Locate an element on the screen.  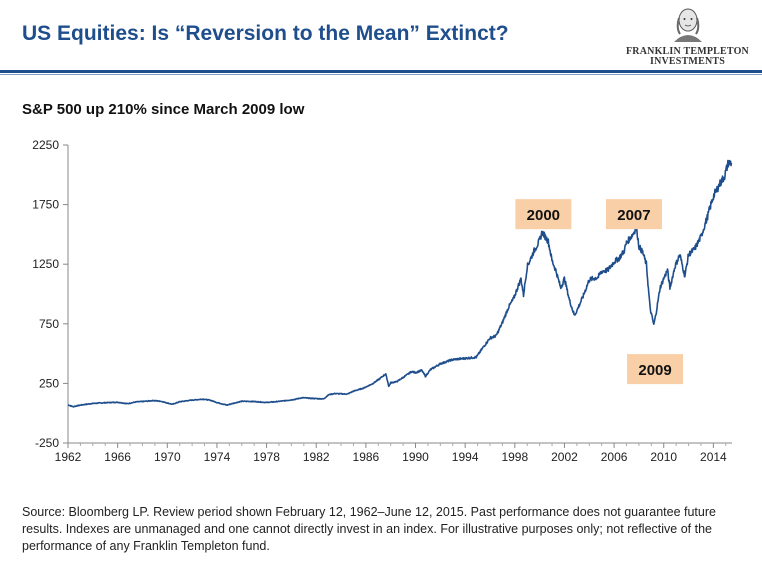
header-divider-thin is located at coordinates (381, 74).